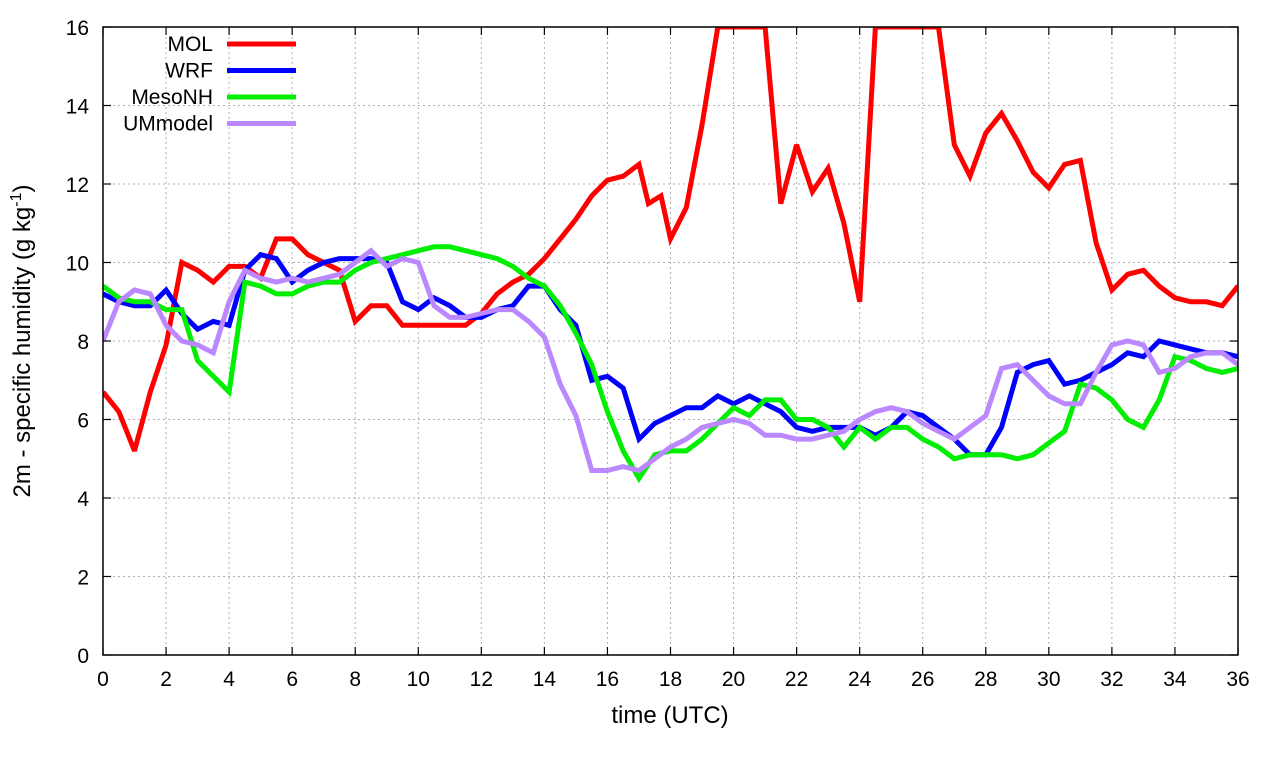  Describe the element at coordinates (985, 679) in the screenshot. I see `x-tick-label: 28` at that location.